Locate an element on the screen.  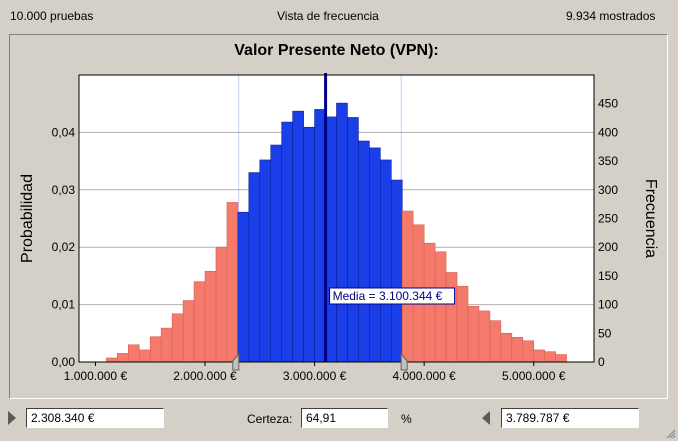
certainty-bar: Certeza: % is located at coordinates (339, 420).